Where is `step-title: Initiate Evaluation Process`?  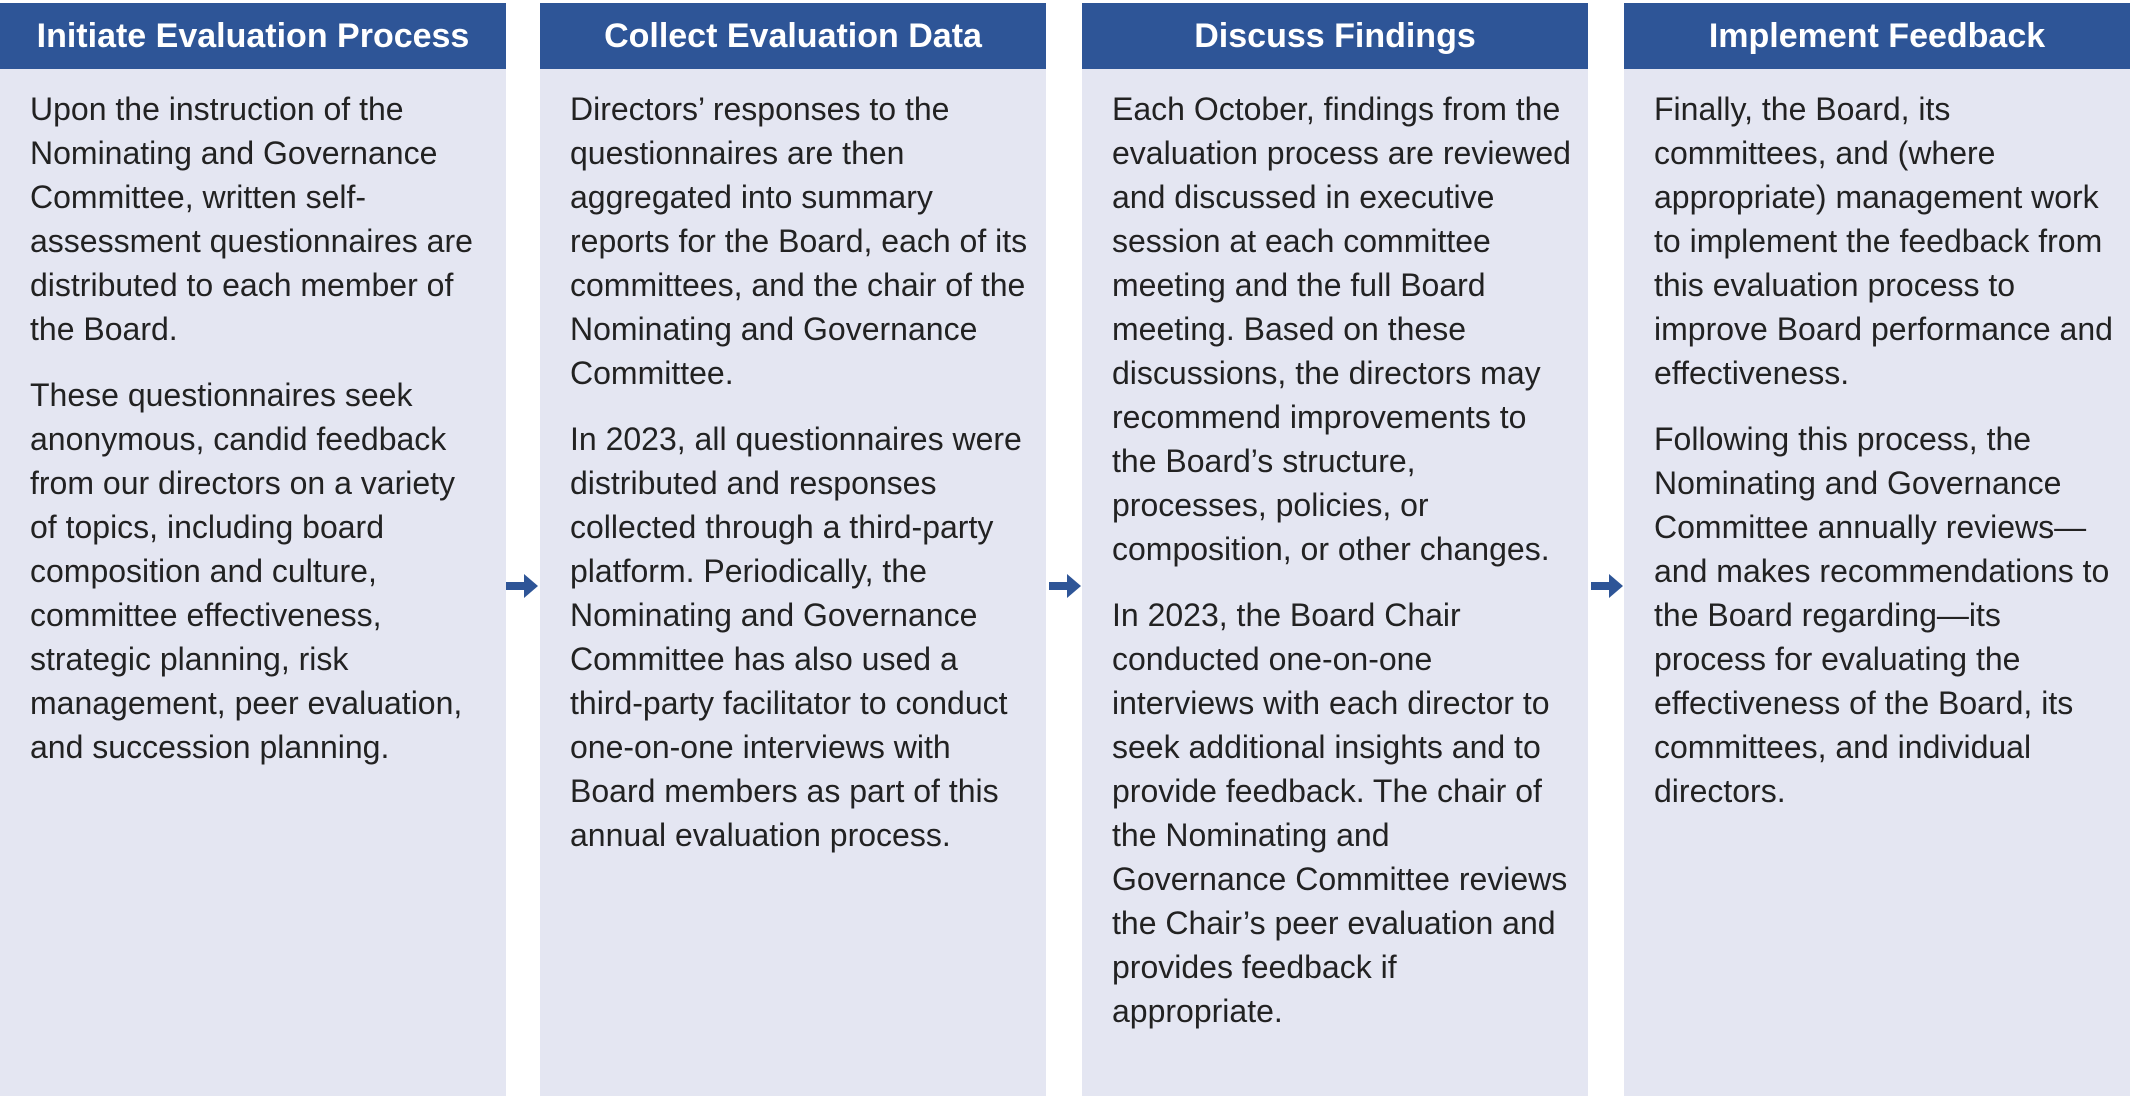
step-title: Initiate Evaluation Process is located at coordinates (253, 36).